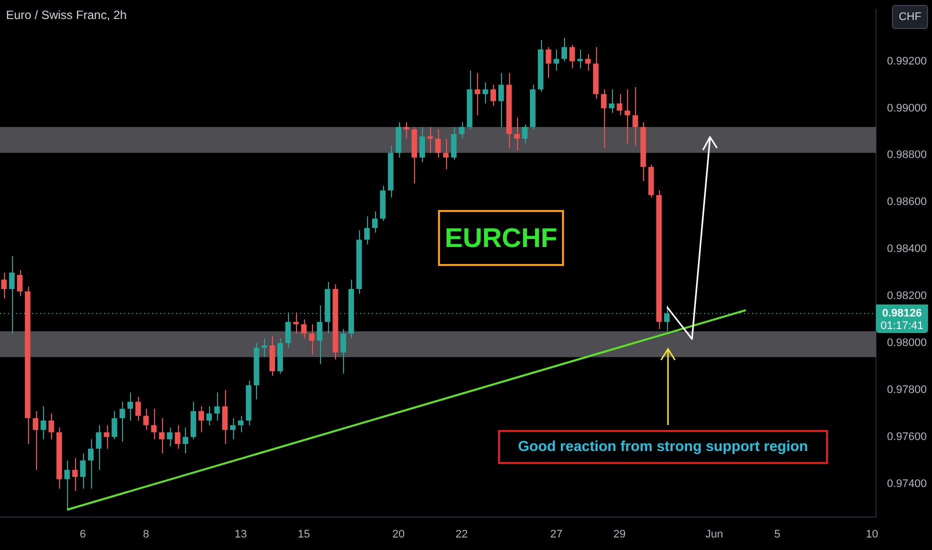 Image resolution: width=932 pixels, height=550 pixels. I want to click on y-tick-label: 0.98600, so click(907, 202).